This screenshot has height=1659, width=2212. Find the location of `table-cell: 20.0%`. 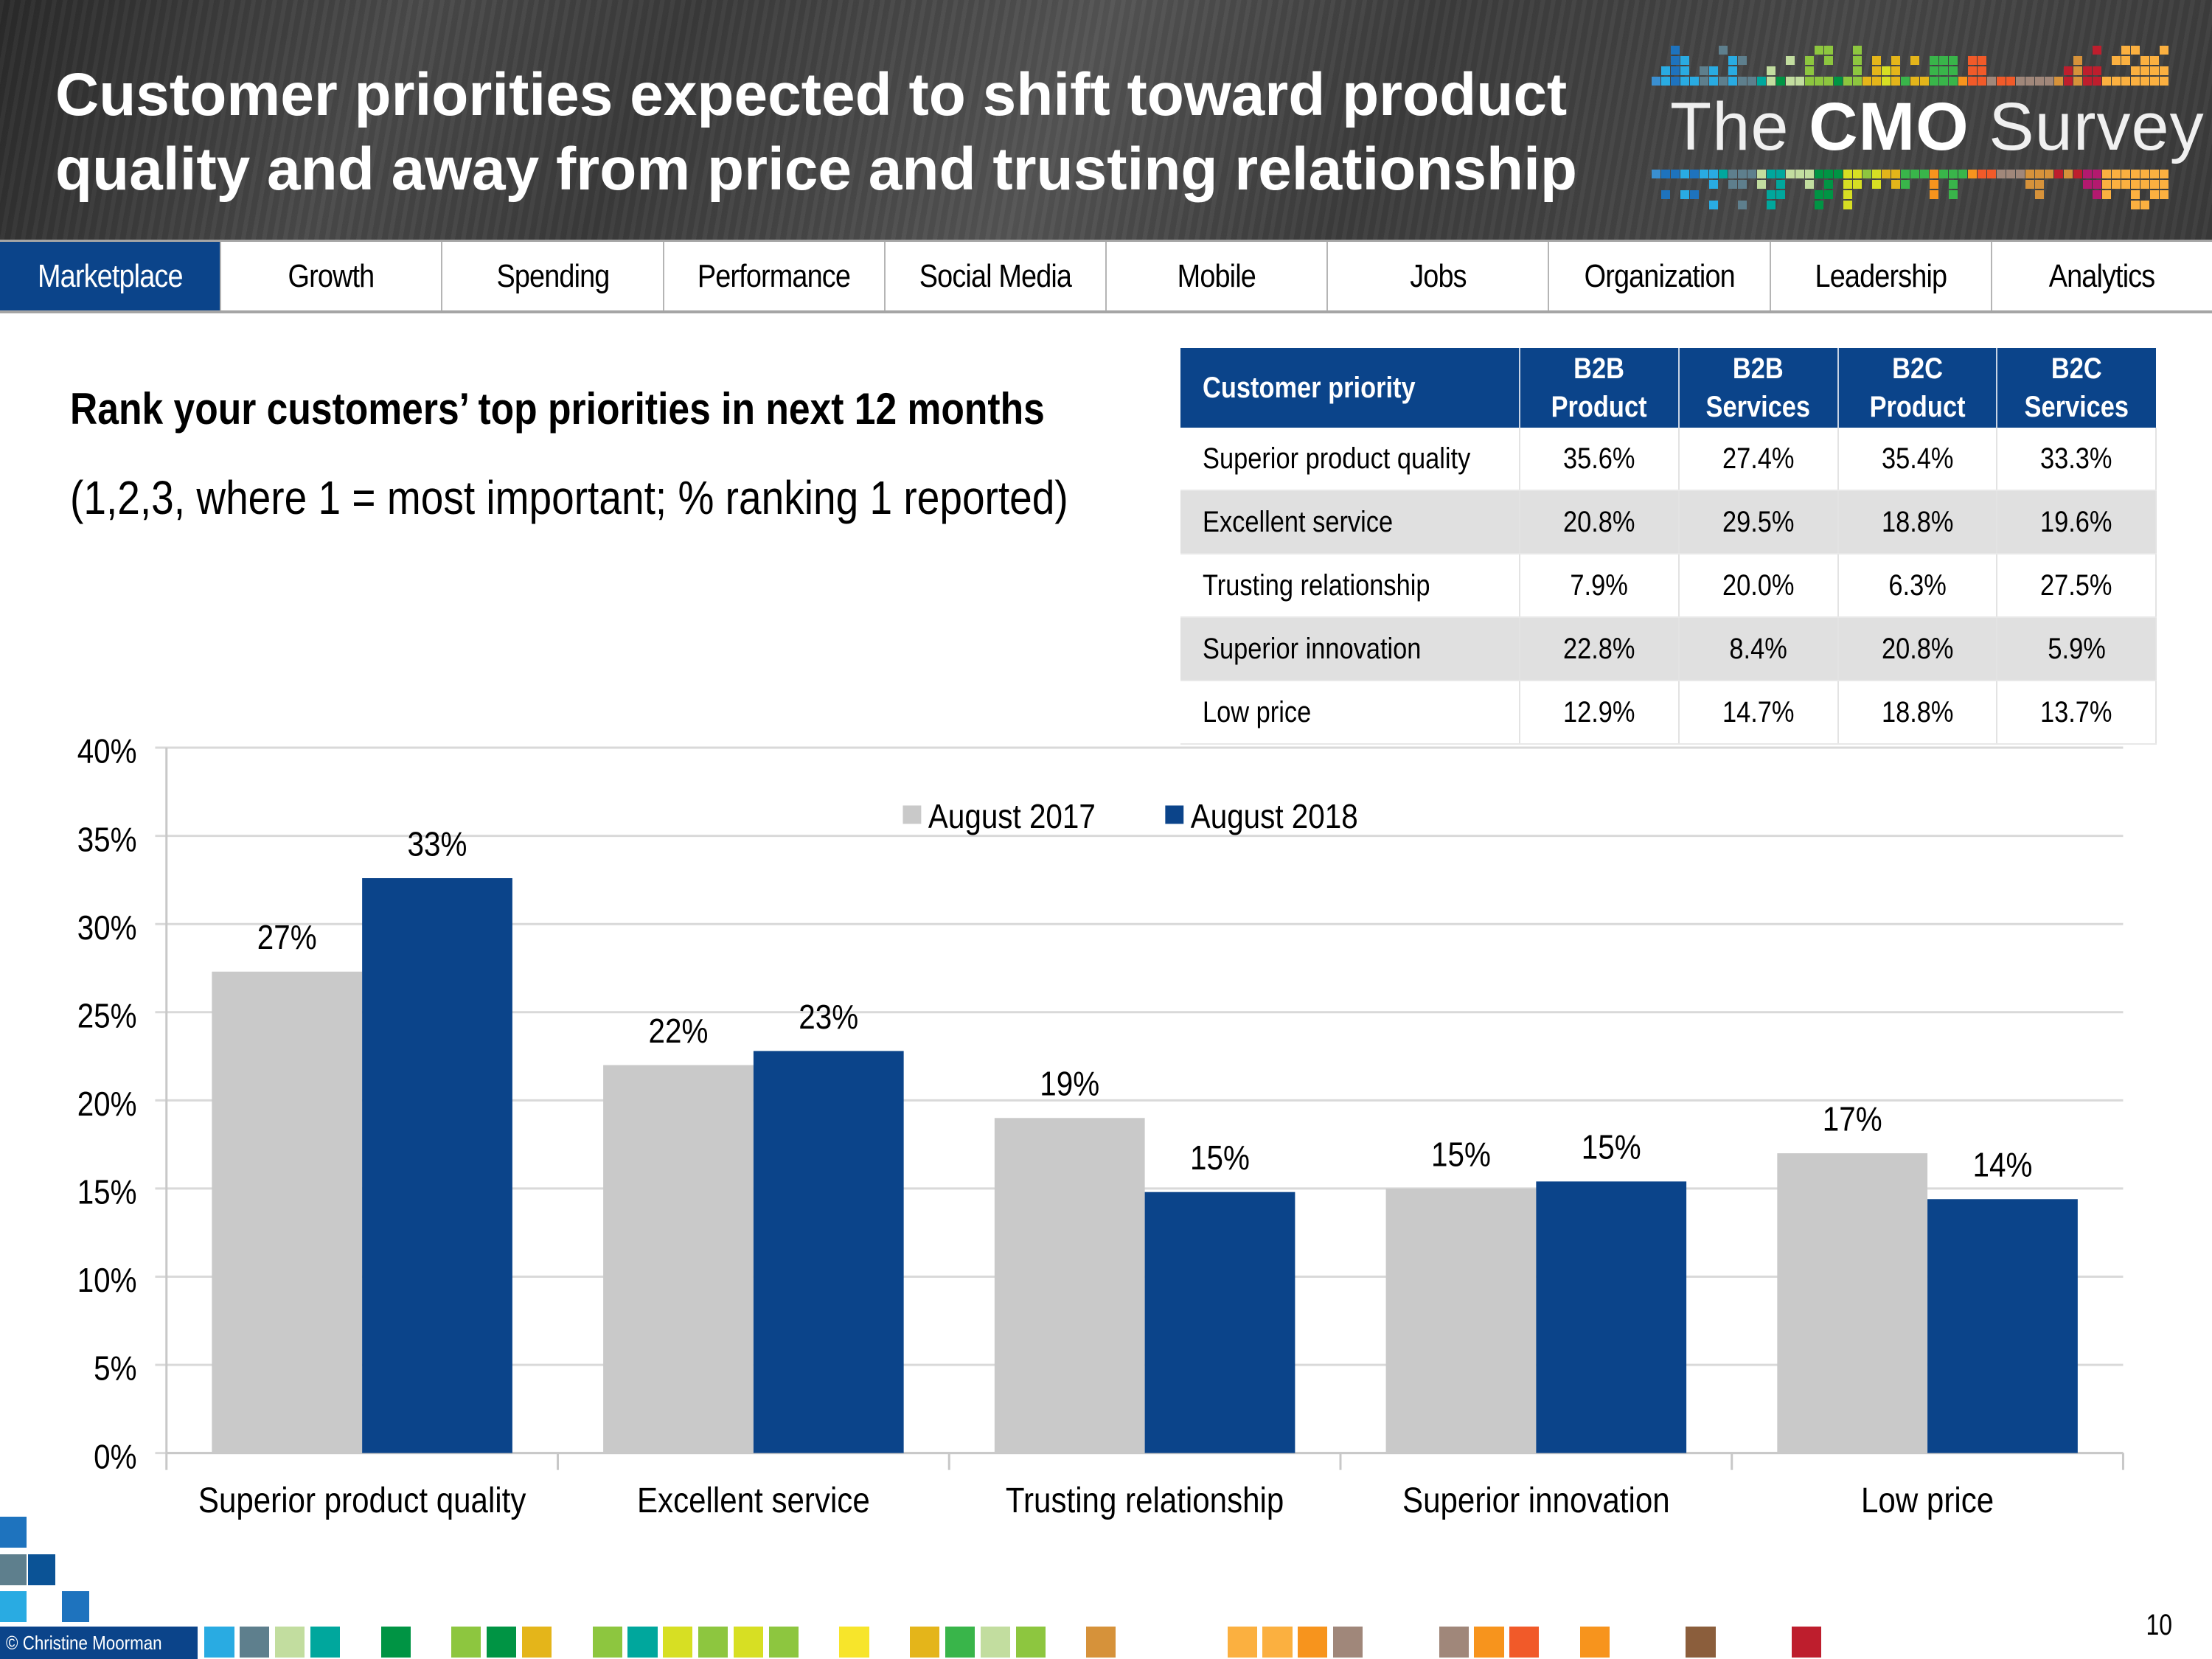

table-cell: 20.0% is located at coordinates (1758, 586).